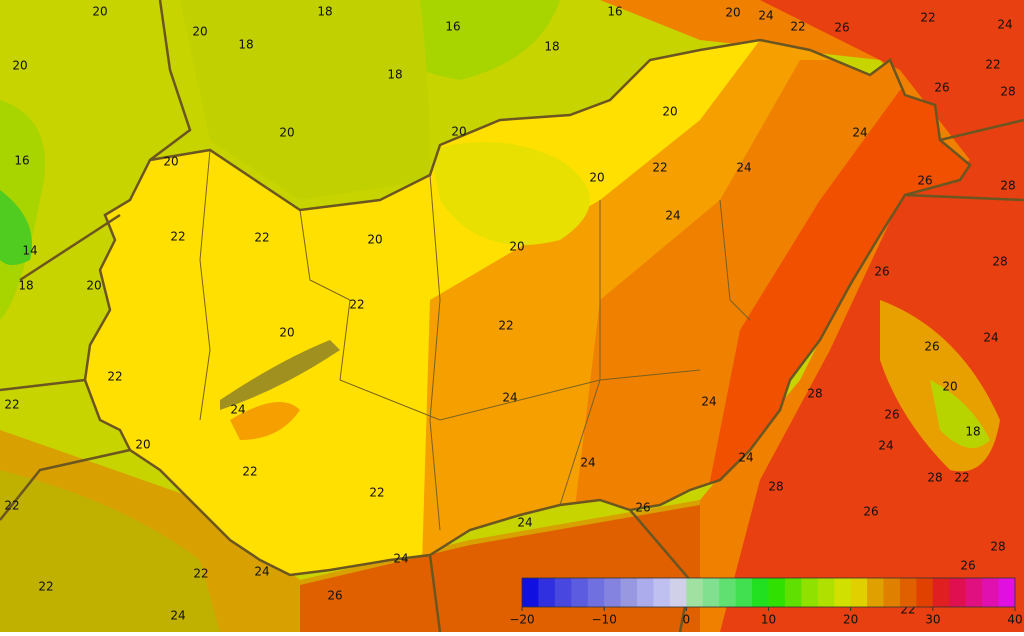 This screenshot has width=1024, height=636. What do you see at coordinates (850, 620) in the screenshot?
I see `colorbar-tick-label: 20` at bounding box center [850, 620].